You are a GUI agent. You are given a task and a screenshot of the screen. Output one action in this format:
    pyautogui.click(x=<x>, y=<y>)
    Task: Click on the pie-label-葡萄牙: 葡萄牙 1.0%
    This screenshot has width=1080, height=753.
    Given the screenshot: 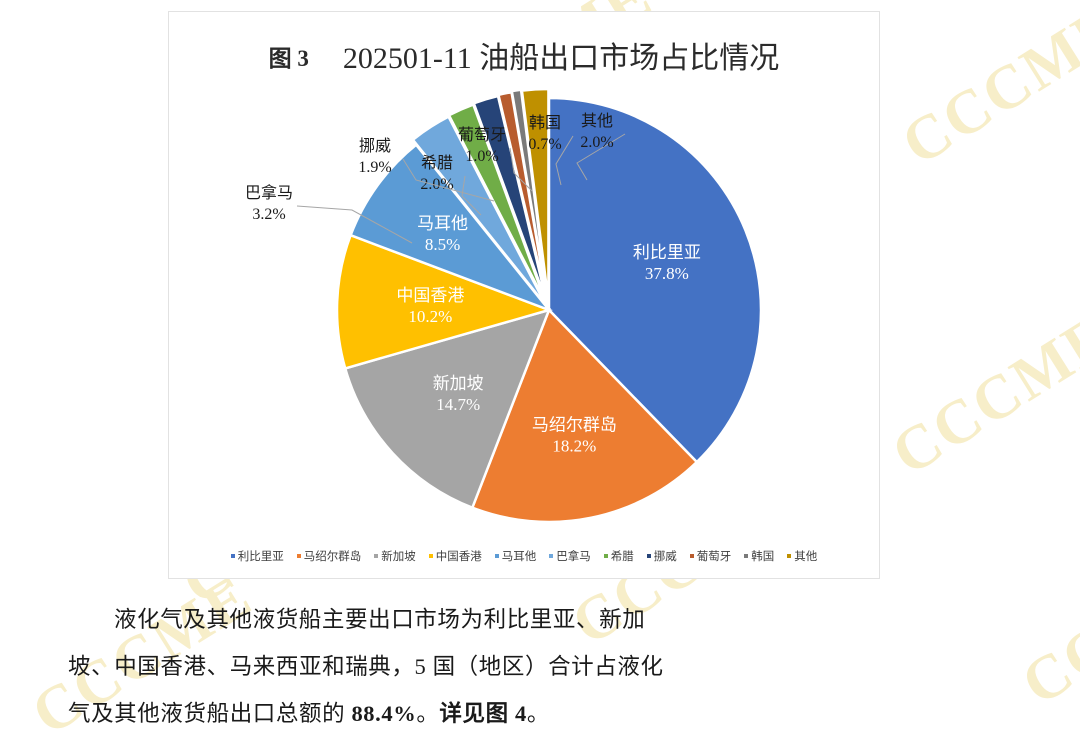 What is the action you would take?
    pyautogui.click(x=482, y=145)
    